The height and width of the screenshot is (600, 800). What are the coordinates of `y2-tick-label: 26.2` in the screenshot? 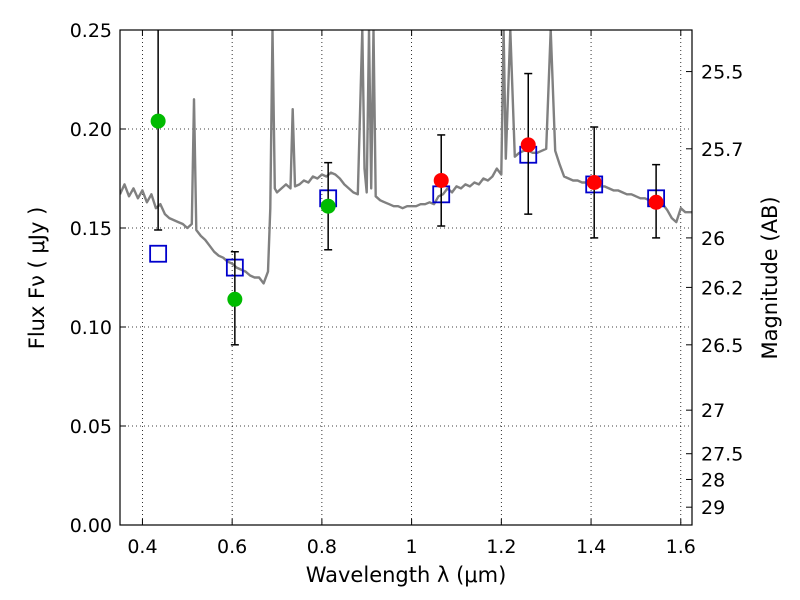 It's located at (722, 288).